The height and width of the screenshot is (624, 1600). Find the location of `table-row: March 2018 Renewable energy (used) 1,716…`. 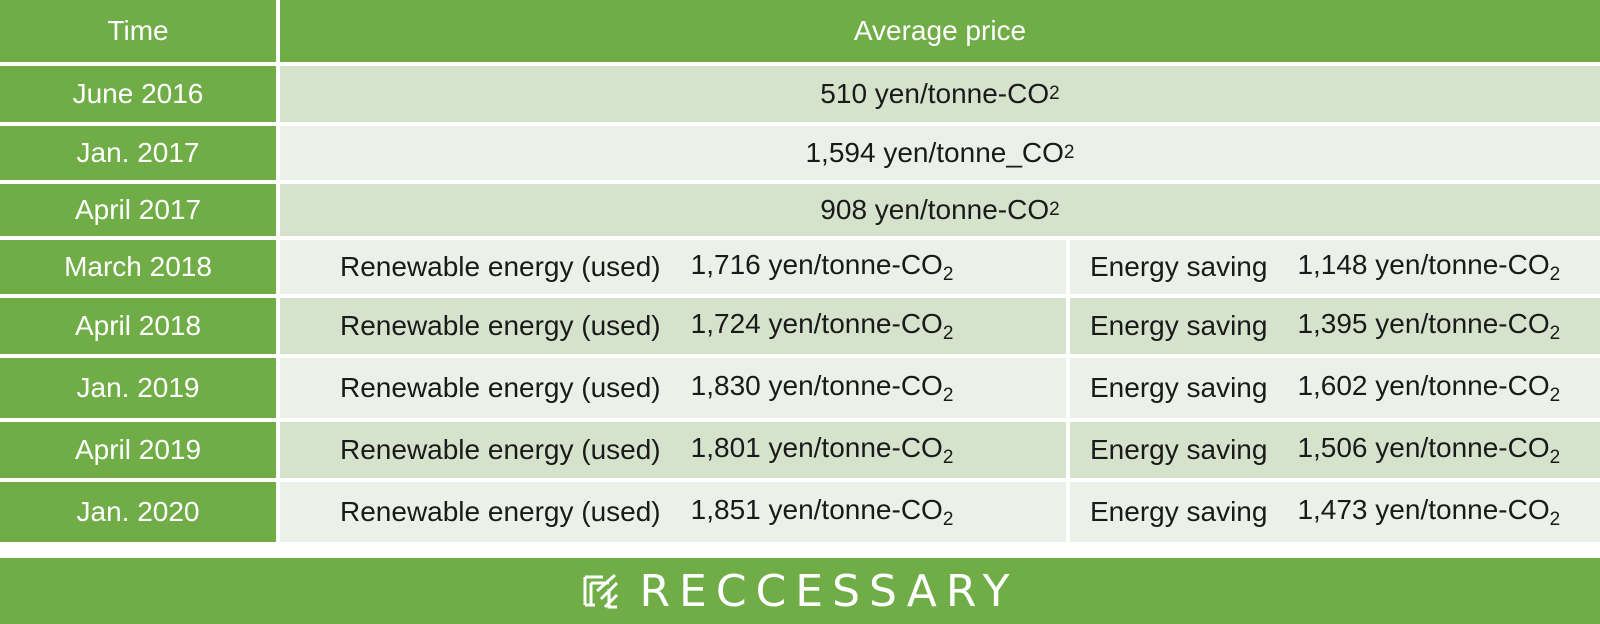

table-row: March 2018 Renewable energy (used) 1,716… is located at coordinates (800, 267).